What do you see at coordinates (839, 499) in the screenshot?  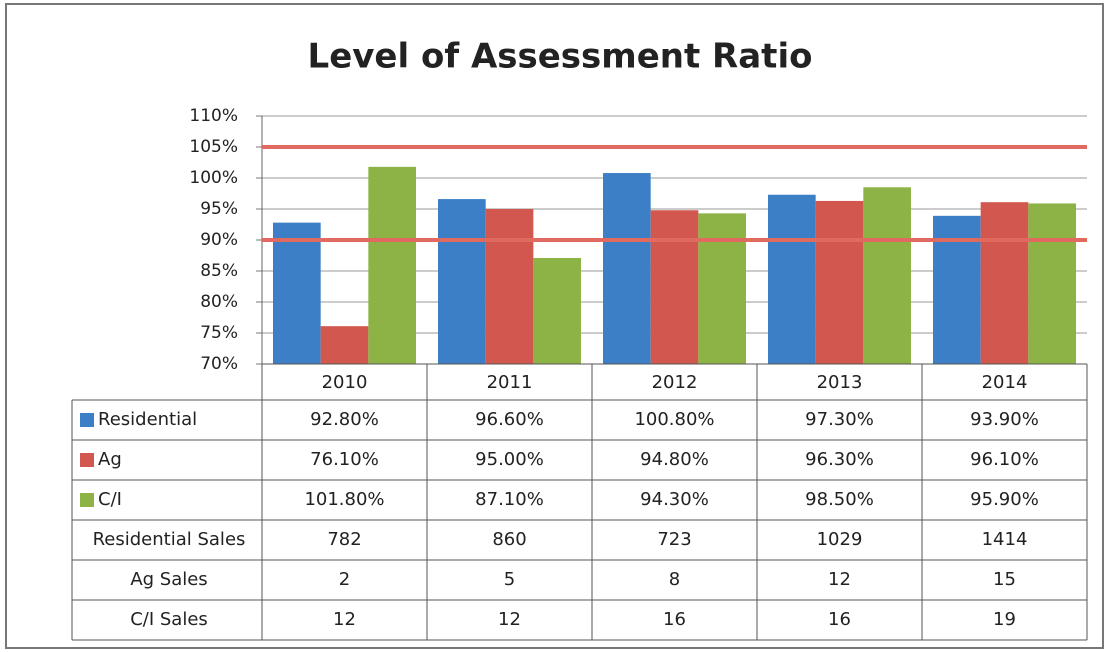 I see `table-cell: 98.50%` at bounding box center [839, 499].